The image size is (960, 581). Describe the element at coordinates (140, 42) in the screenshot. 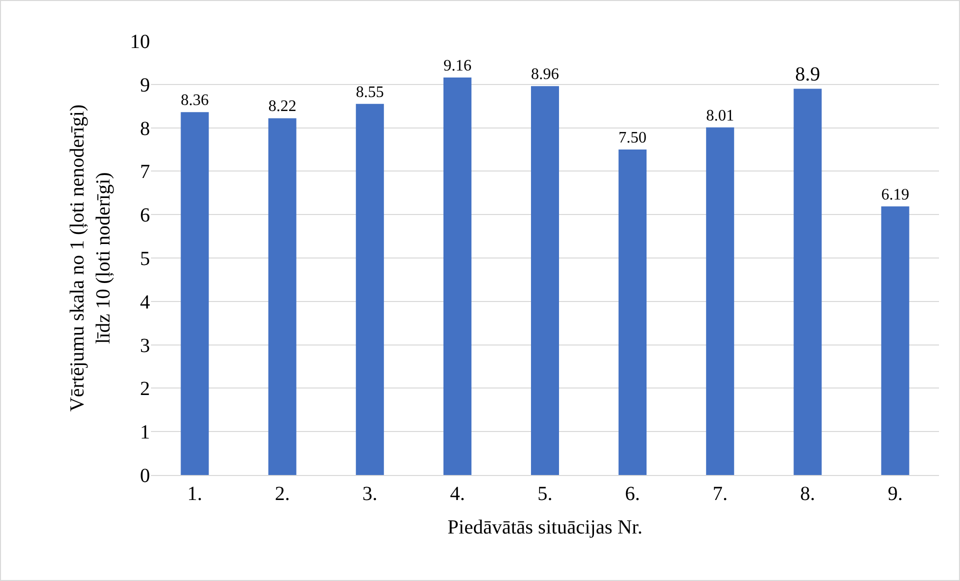

I see `y-tick-label: 10` at that location.